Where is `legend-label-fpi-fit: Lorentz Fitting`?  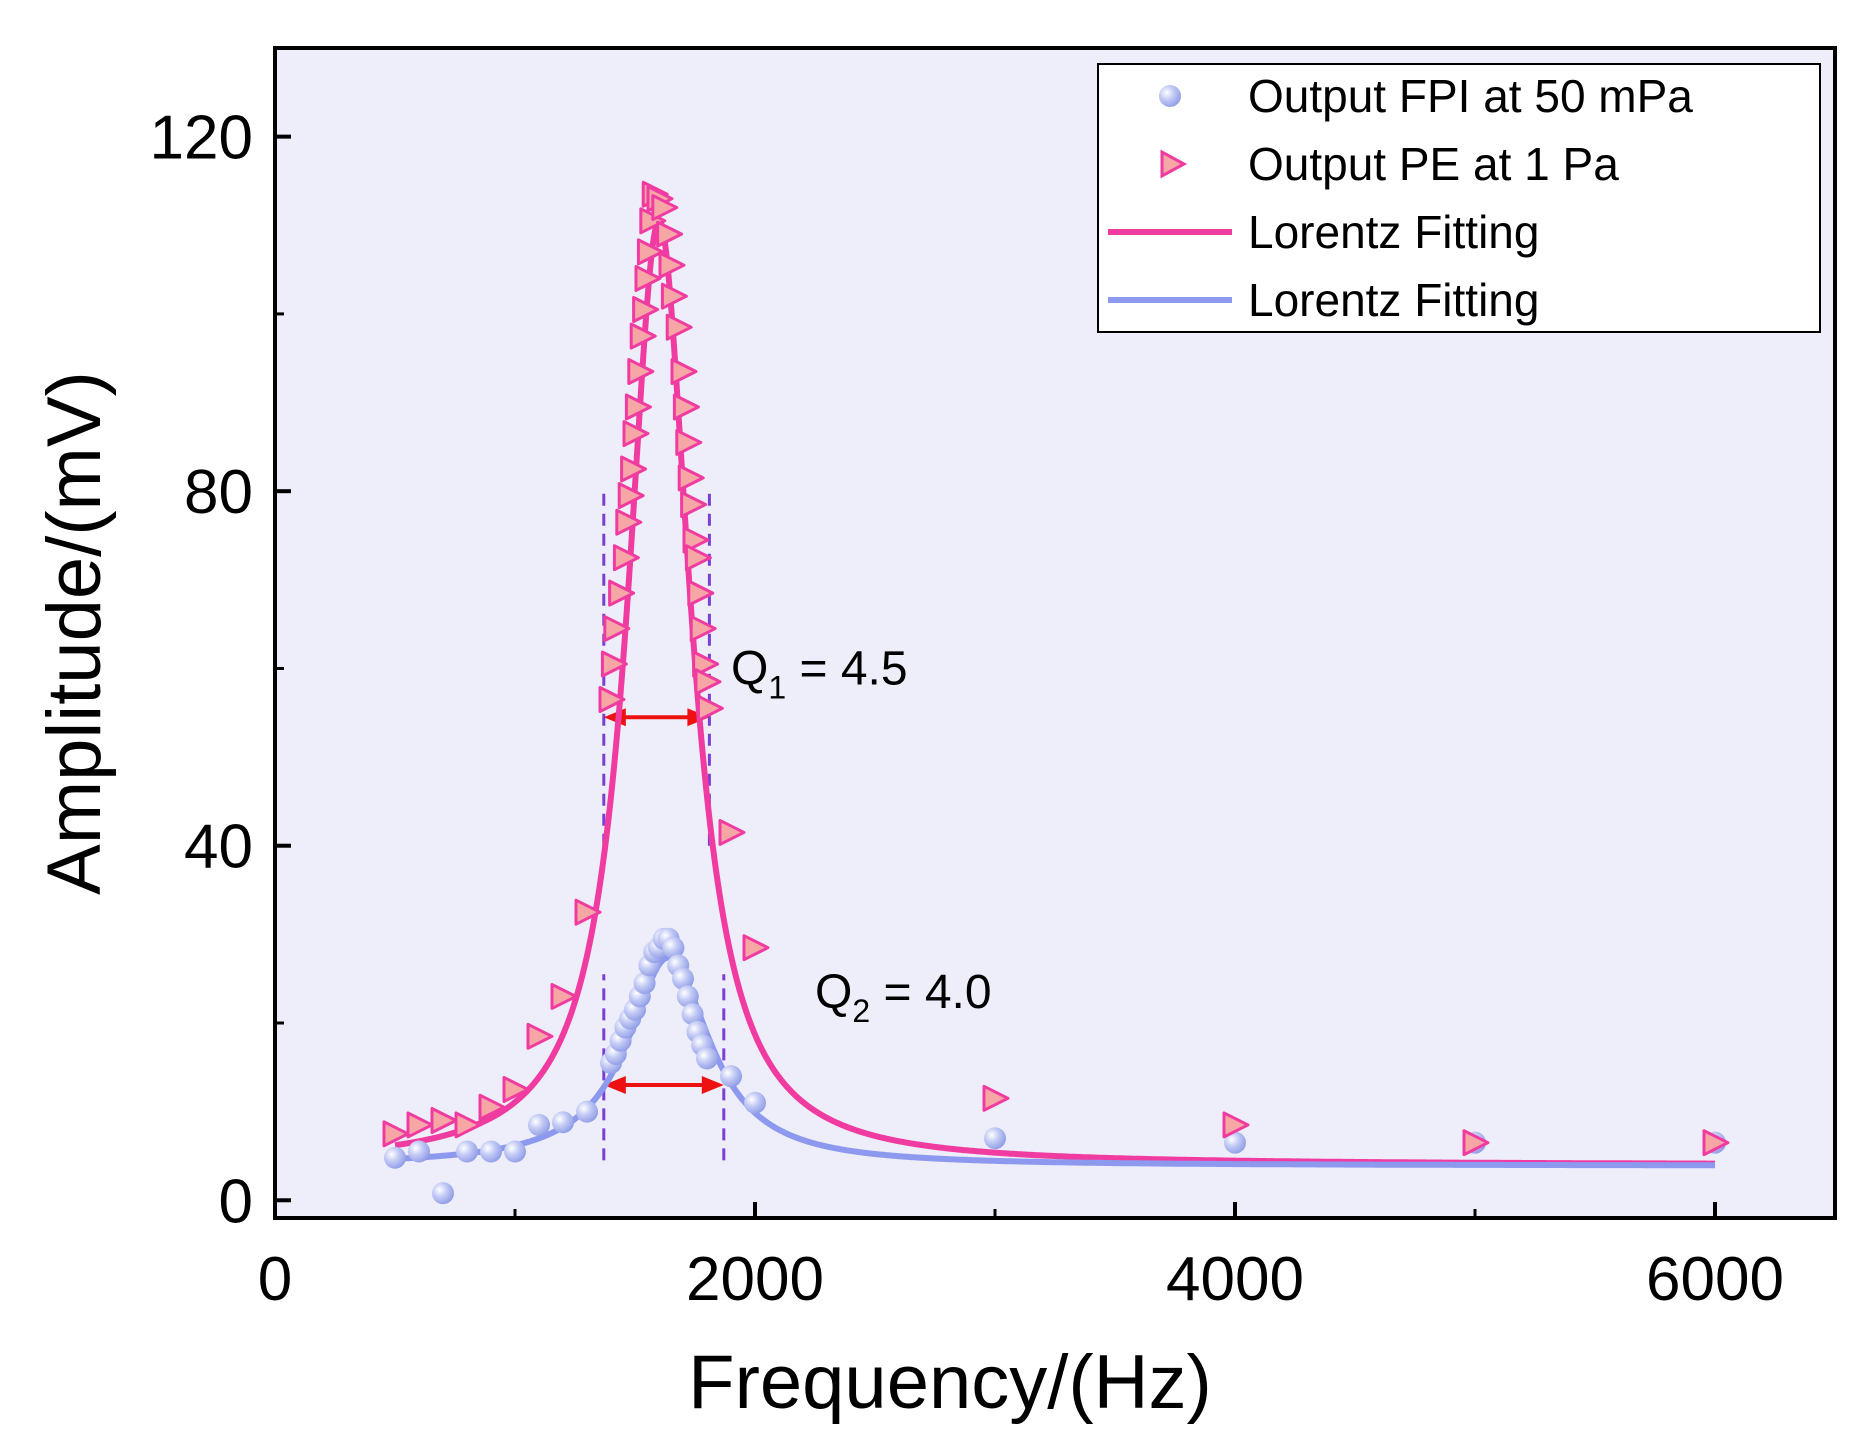
legend-label-fpi-fit: Lorentz Fitting is located at coordinates (1393, 300).